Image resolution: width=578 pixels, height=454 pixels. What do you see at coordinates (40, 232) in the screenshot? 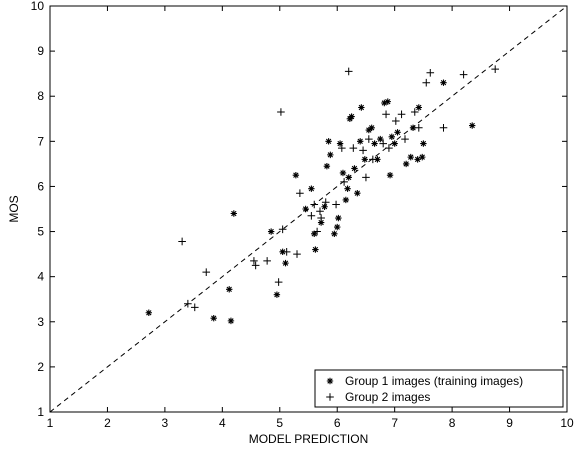
I see `y-tick-label: 5` at bounding box center [40, 232].